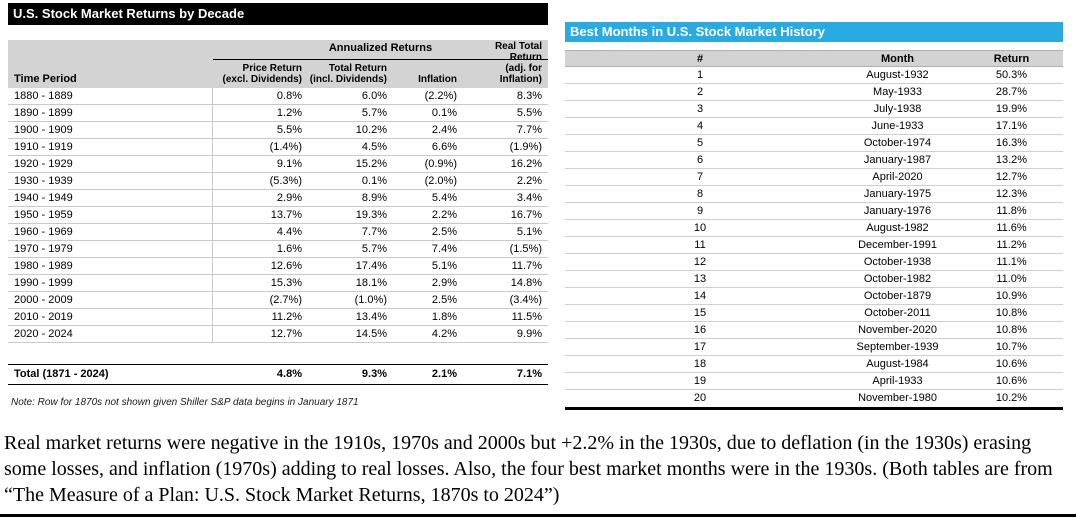  Describe the element at coordinates (110, 96) in the screenshot. I see `cell-time-period: 1880 - 1889` at that location.